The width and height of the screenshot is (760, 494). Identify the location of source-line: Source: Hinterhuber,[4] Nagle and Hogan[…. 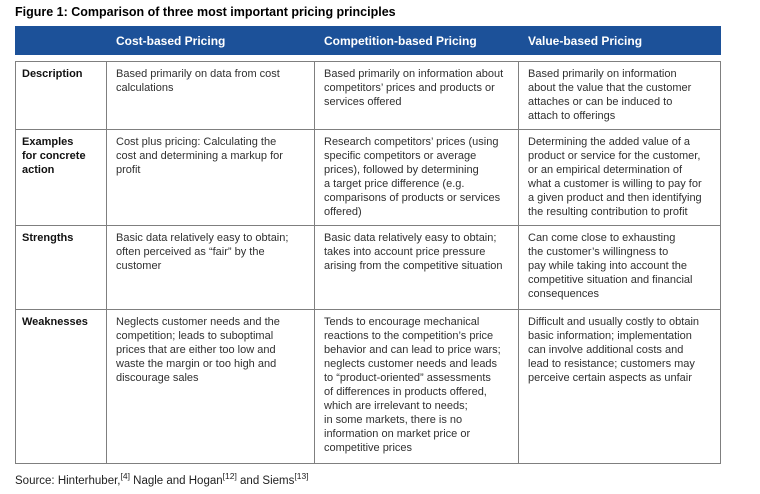
(387, 479).